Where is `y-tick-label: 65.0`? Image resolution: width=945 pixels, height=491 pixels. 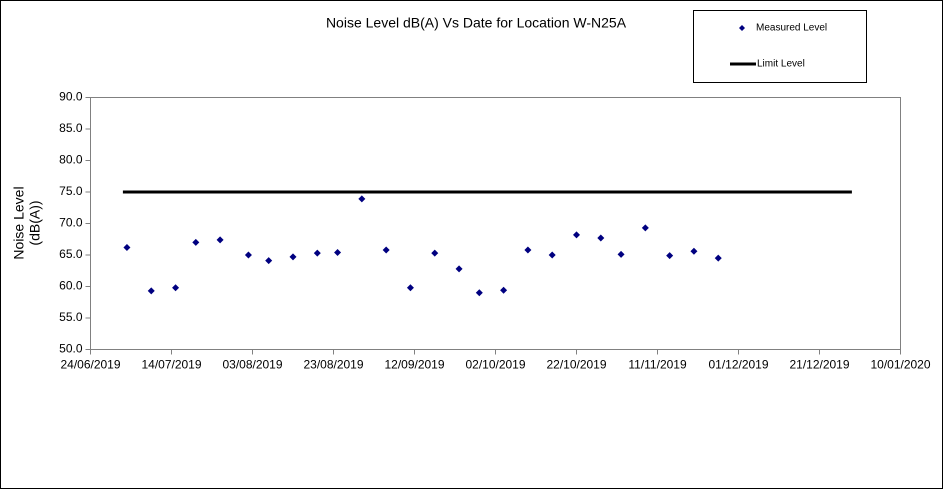 y-tick-label: 65.0 is located at coordinates (71, 254).